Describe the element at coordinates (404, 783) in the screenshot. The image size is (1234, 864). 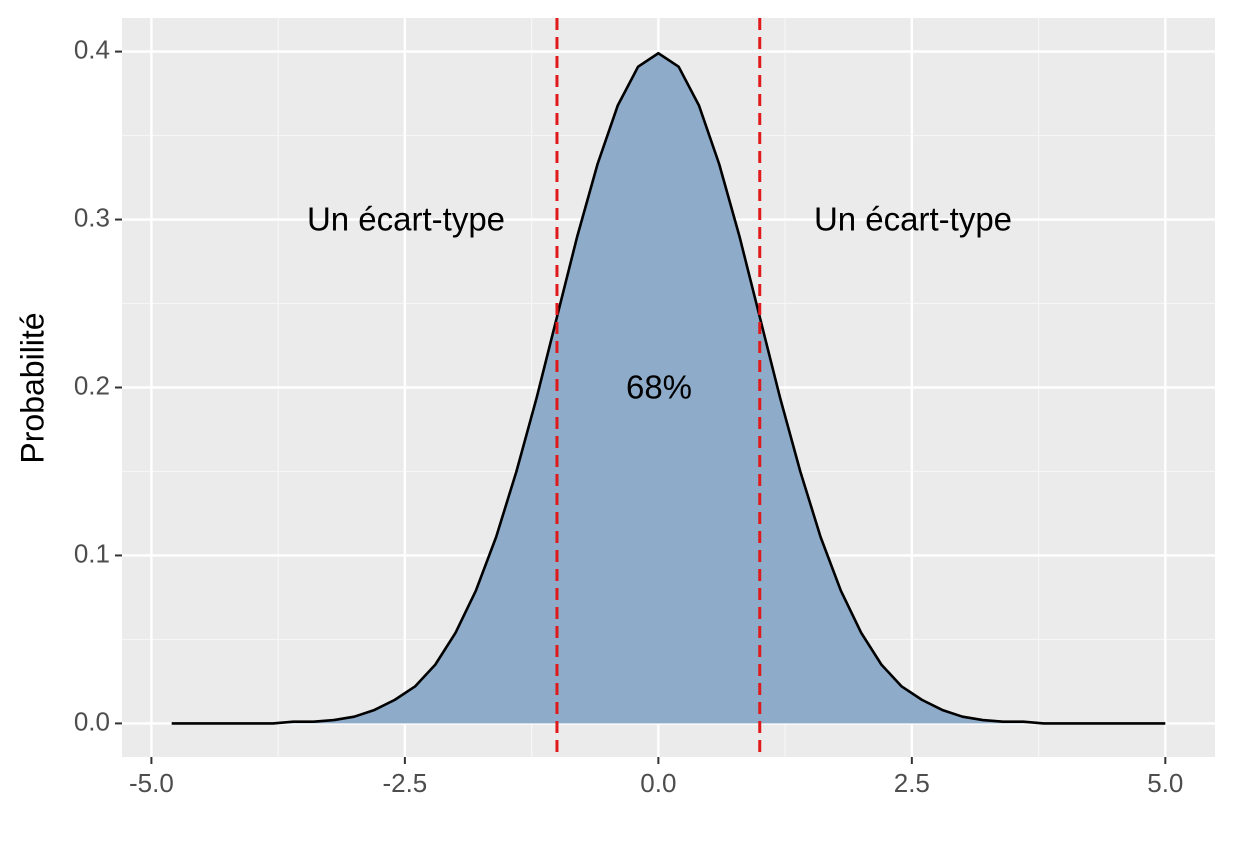
I see `x-tick-label: -2.5` at that location.